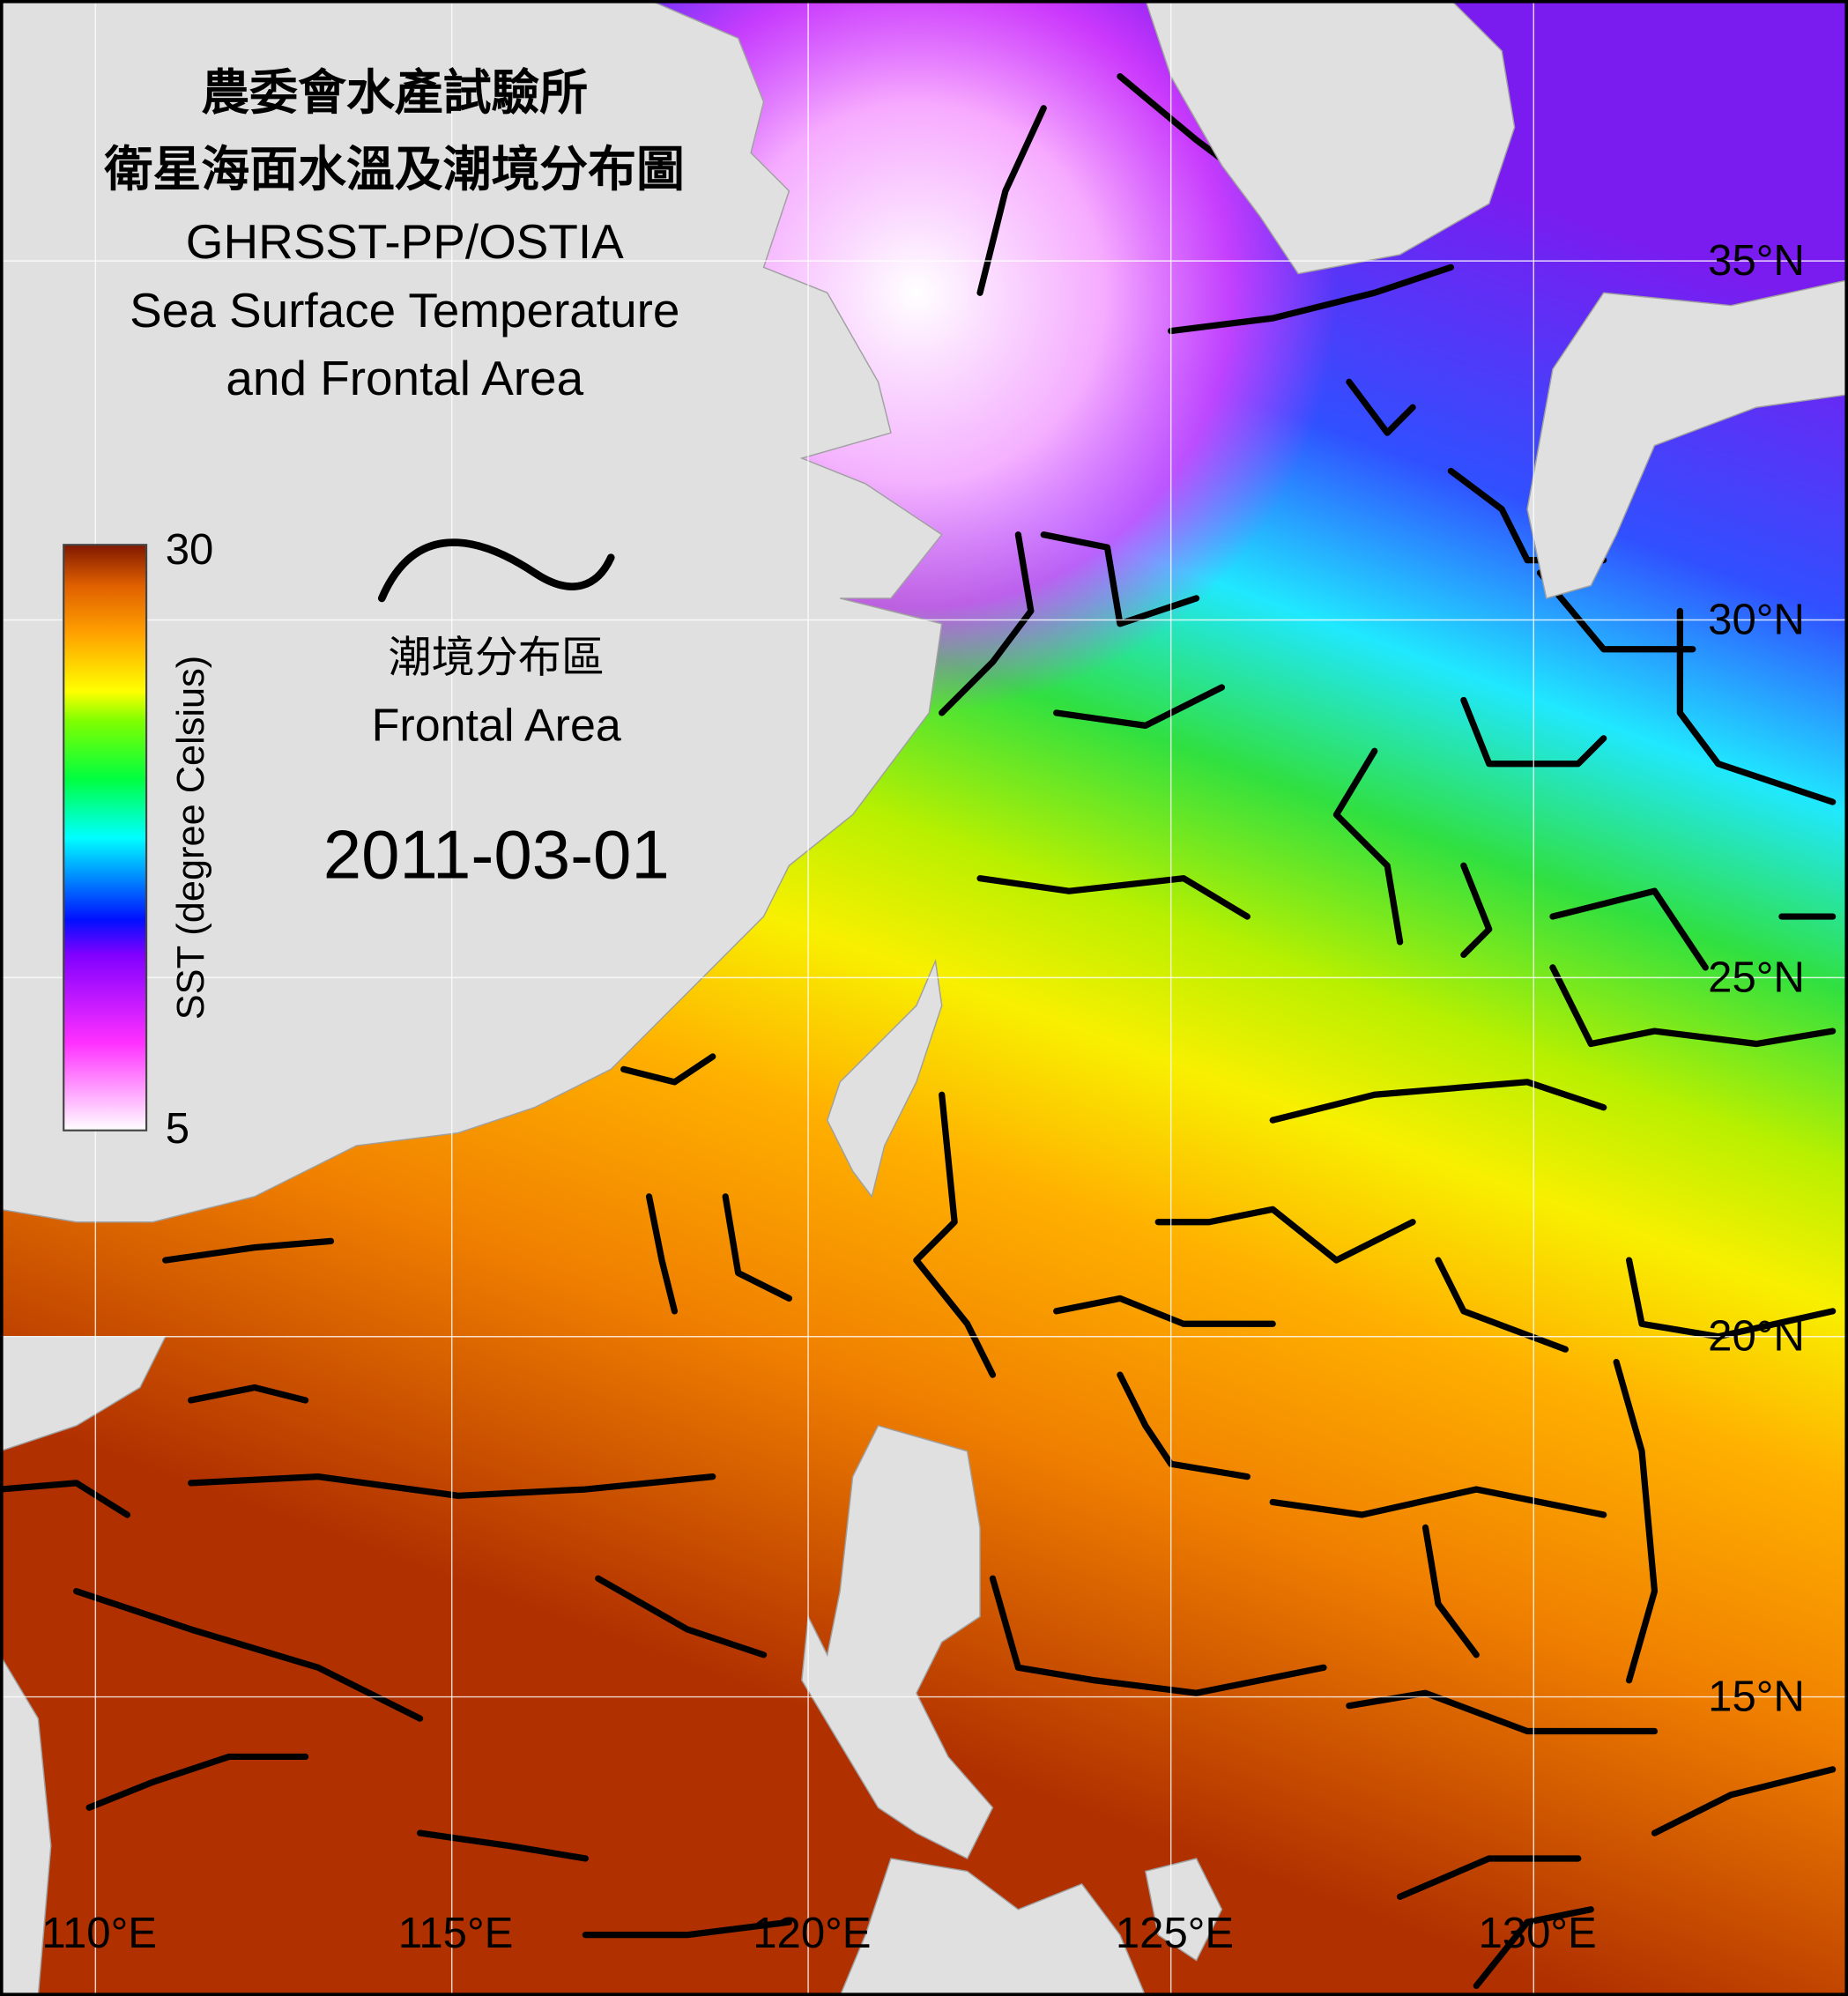  What do you see at coordinates (191, 838) in the screenshot?
I see `colorbar-label: SST (degree Celsius)` at bounding box center [191, 838].